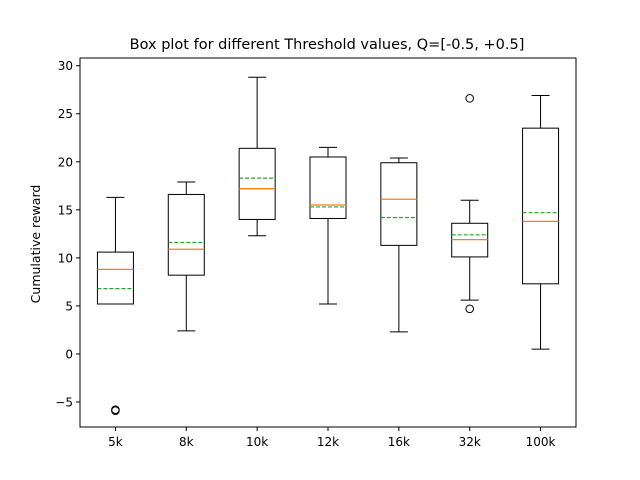 The image size is (640, 480). Describe the element at coordinates (541, 442) in the screenshot. I see `x-tick-label-100k: 100k` at that location.